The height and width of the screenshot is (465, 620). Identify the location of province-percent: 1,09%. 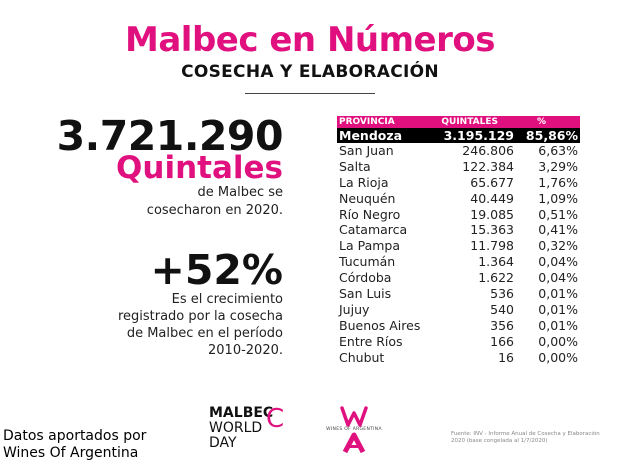
(558, 198).